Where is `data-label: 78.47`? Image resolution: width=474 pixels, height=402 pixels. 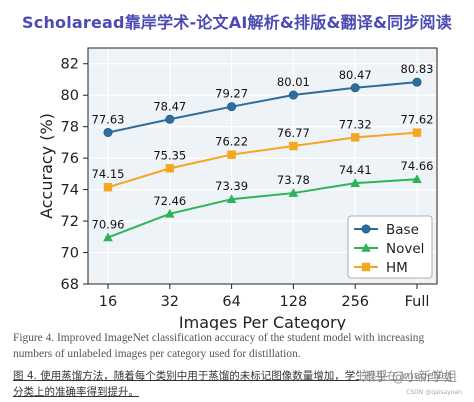
data-label: 78.47 is located at coordinates (169, 106).